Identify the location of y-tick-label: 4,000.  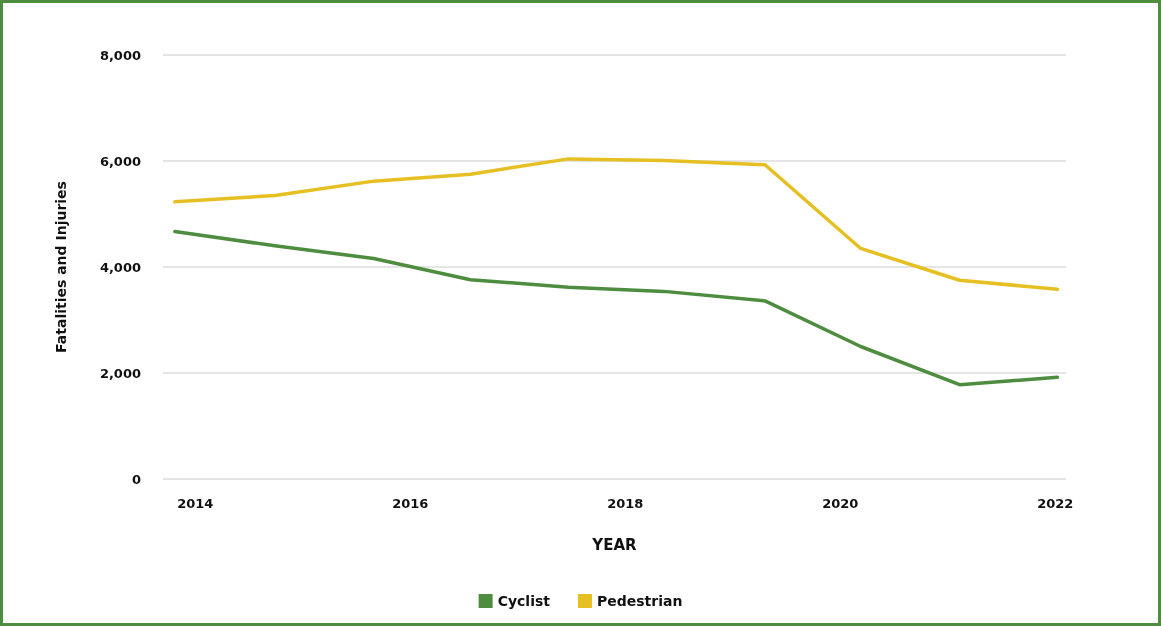
(120, 267).